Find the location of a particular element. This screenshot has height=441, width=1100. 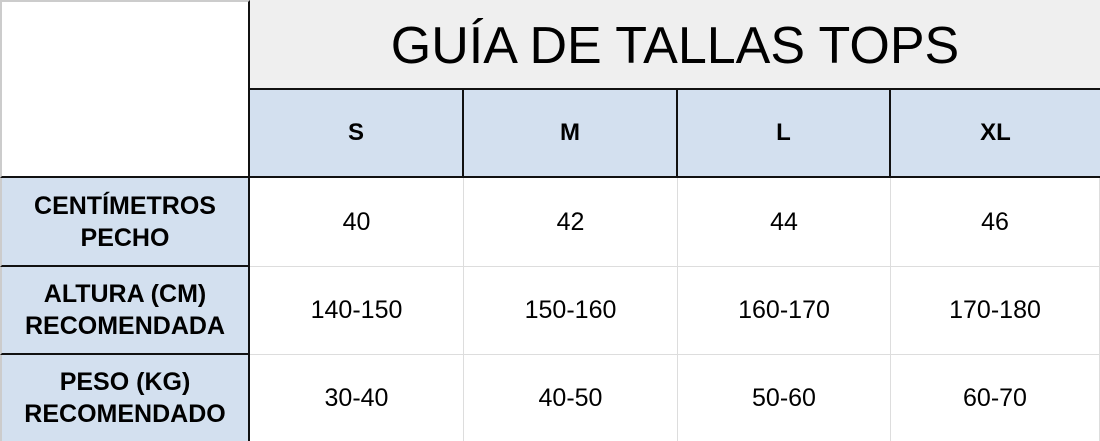

size-header-m: M is located at coordinates (571, 134).